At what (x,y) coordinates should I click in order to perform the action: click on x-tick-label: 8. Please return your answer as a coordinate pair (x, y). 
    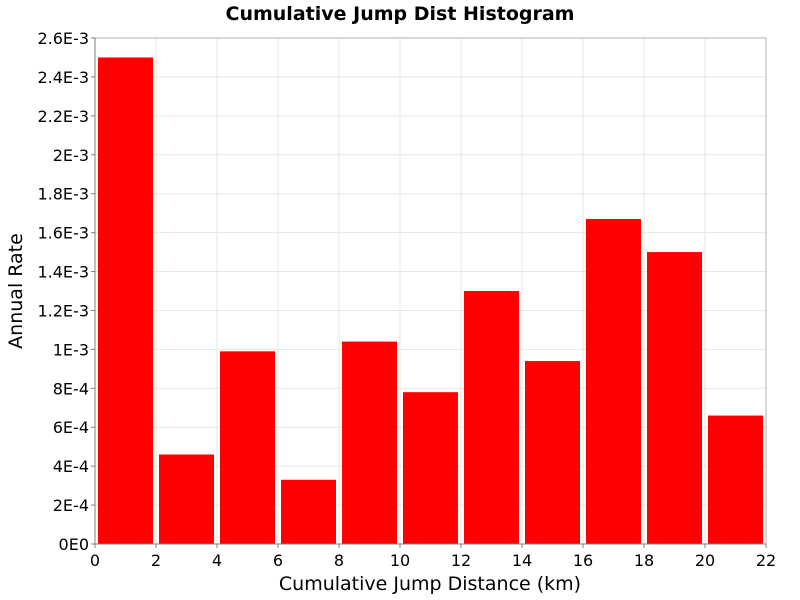
    Looking at the image, I should click on (339, 560).